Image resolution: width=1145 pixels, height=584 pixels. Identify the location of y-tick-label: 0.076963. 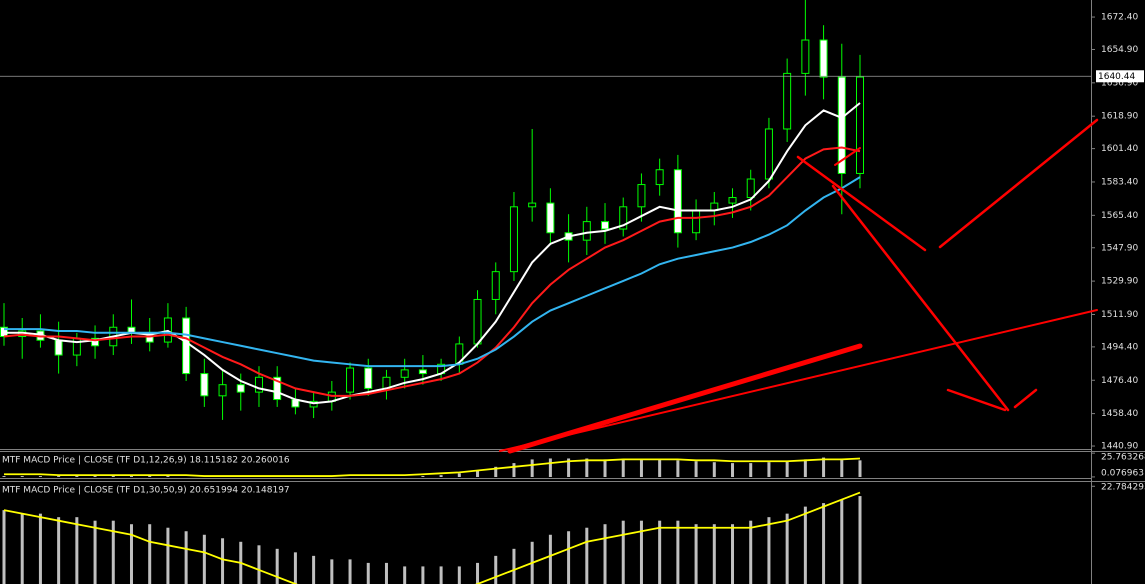
(1122, 474).